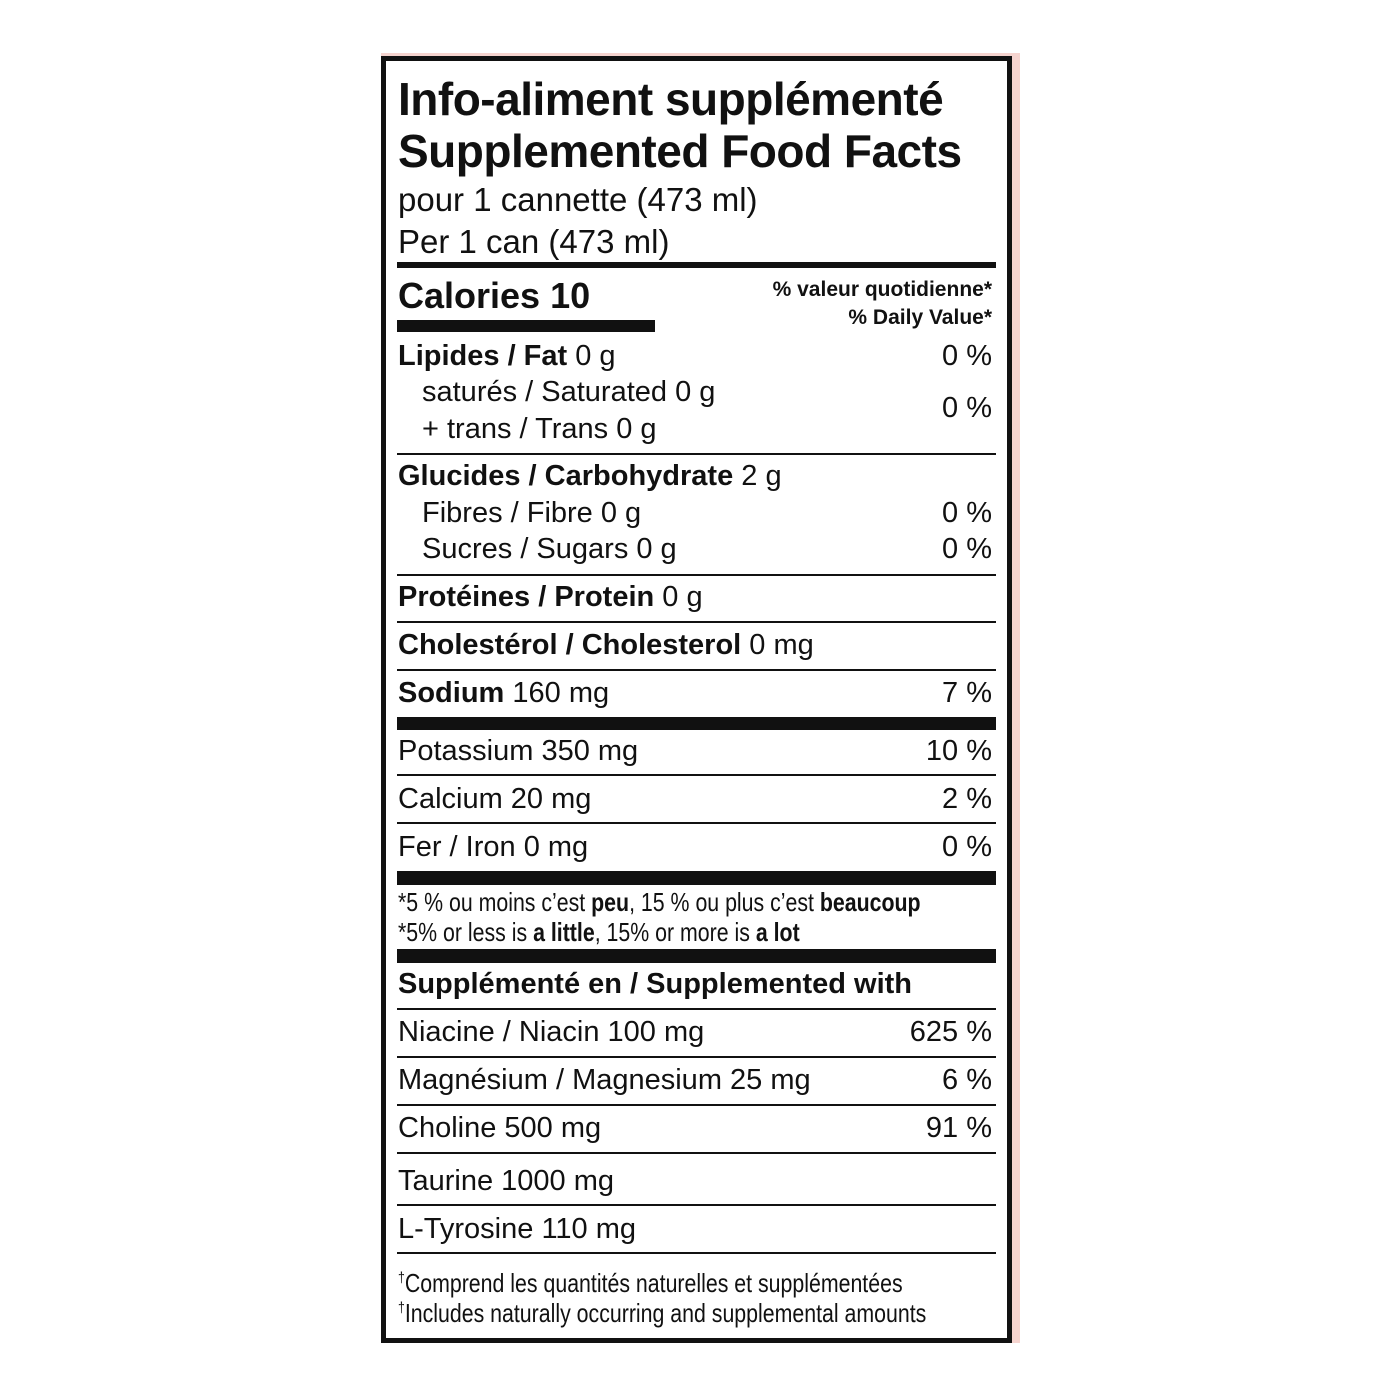  I want to click on saturated-row: saturés / Saturated 0 g, so click(569, 392).